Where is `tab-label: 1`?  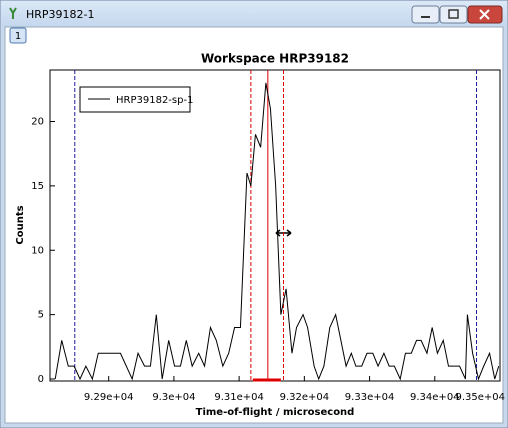 tab-label: 1 is located at coordinates (18, 36).